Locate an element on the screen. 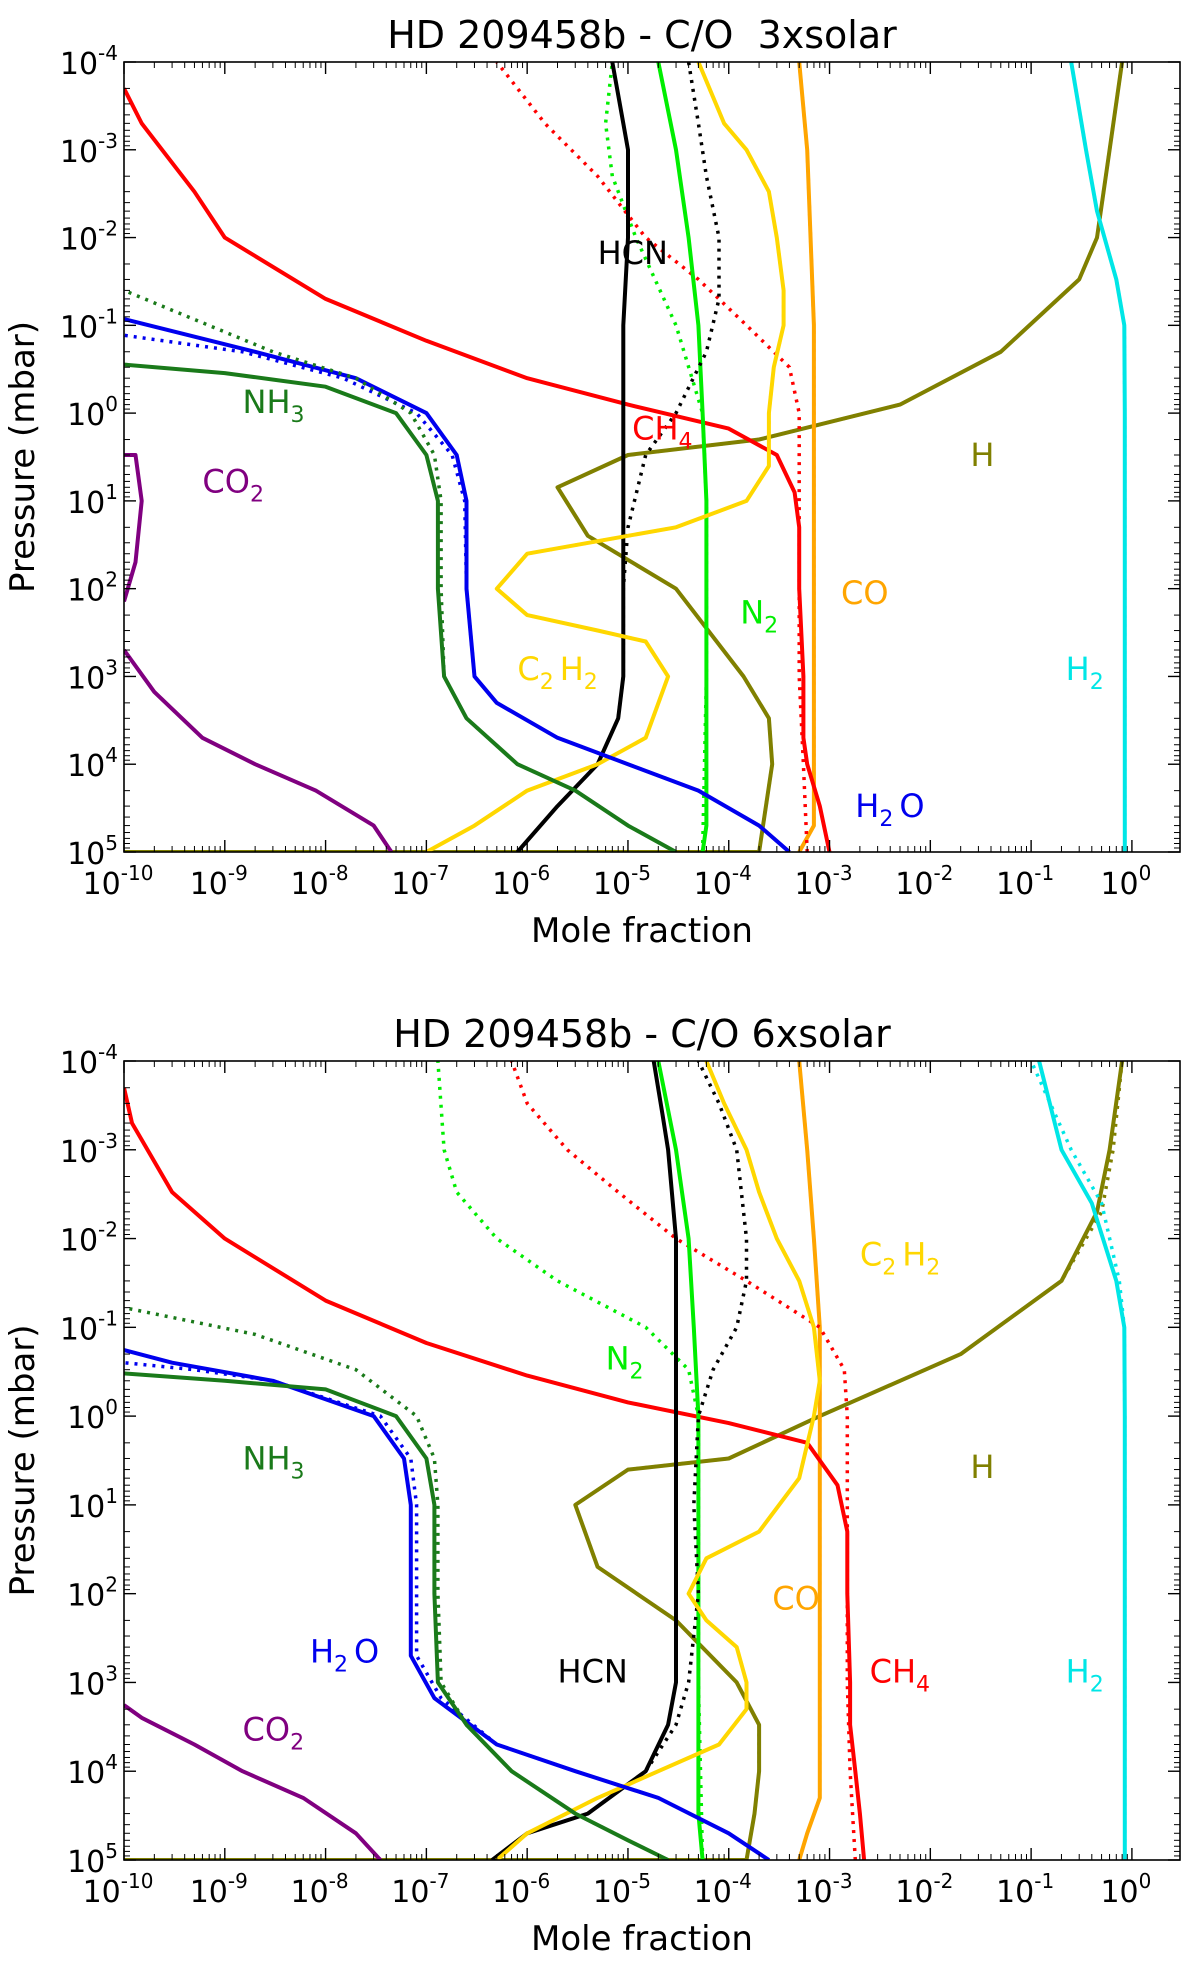 This screenshot has height=1975, width=1200. x-tick-label: 10⁻⁸ is located at coordinates (320, 881).